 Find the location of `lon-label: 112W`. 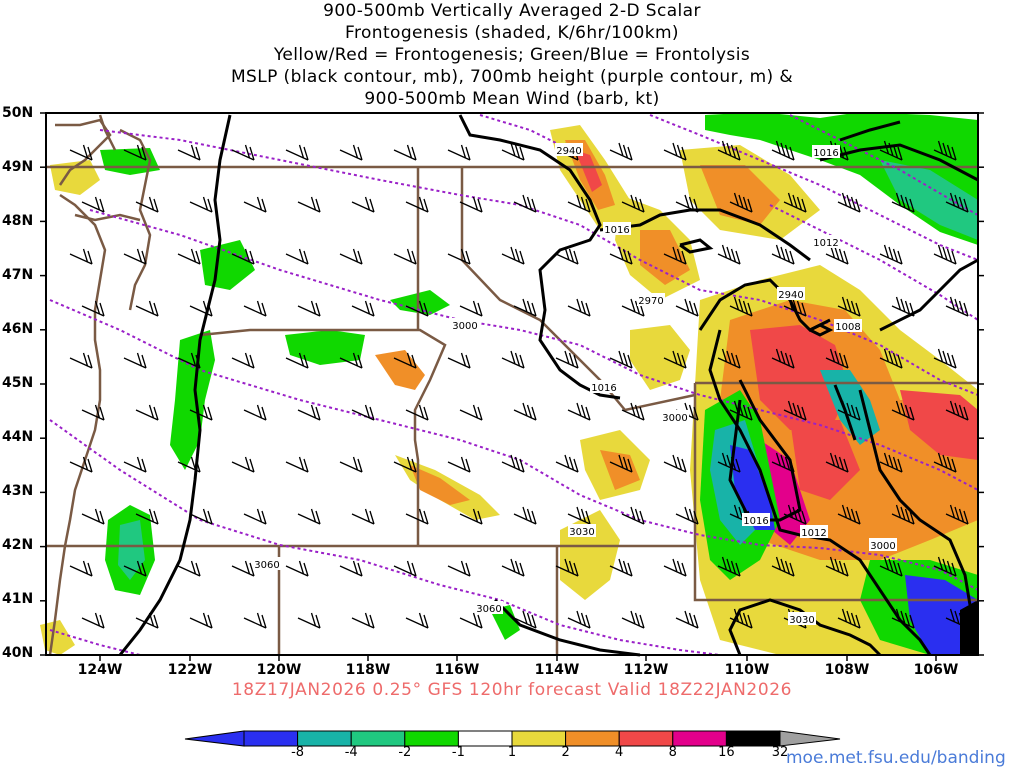

lon-label: 112W is located at coordinates (646, 670).